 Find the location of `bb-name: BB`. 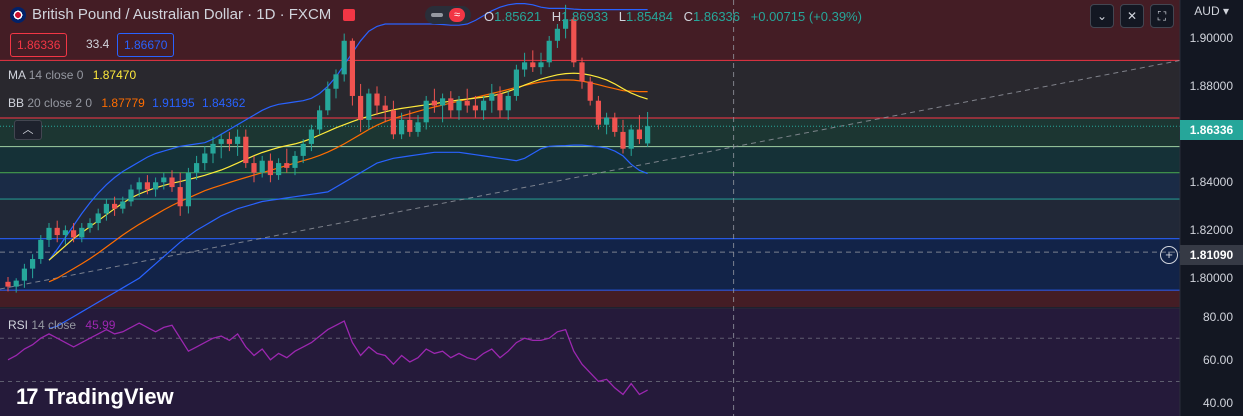

bb-name: BB is located at coordinates (16, 103).